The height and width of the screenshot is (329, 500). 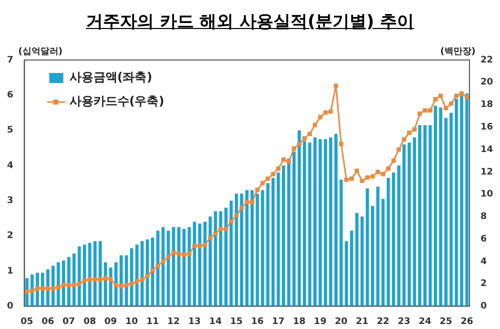 I want to click on x-tick-label: 12, so click(x=173, y=321).